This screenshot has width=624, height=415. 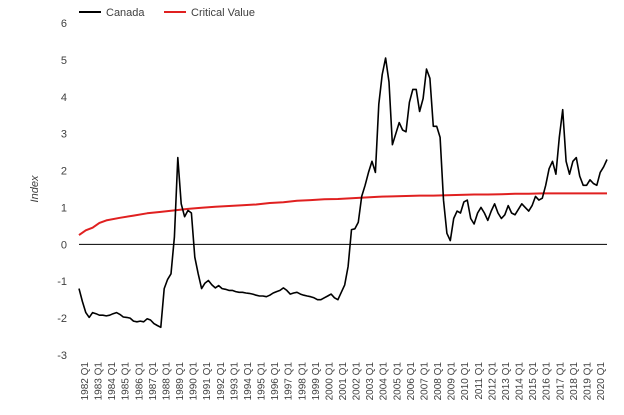 What do you see at coordinates (370, 381) in the screenshot?
I see `x-tick-label: 2003 Q1` at bounding box center [370, 381].